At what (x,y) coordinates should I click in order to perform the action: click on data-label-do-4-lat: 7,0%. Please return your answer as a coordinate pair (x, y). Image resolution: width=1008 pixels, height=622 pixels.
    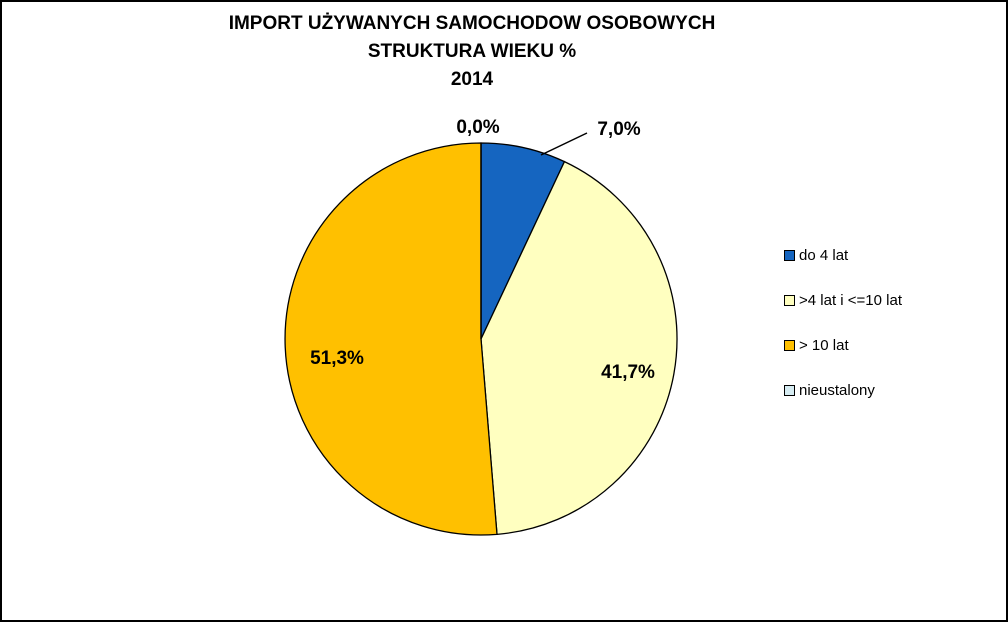
    Looking at the image, I should click on (619, 129).